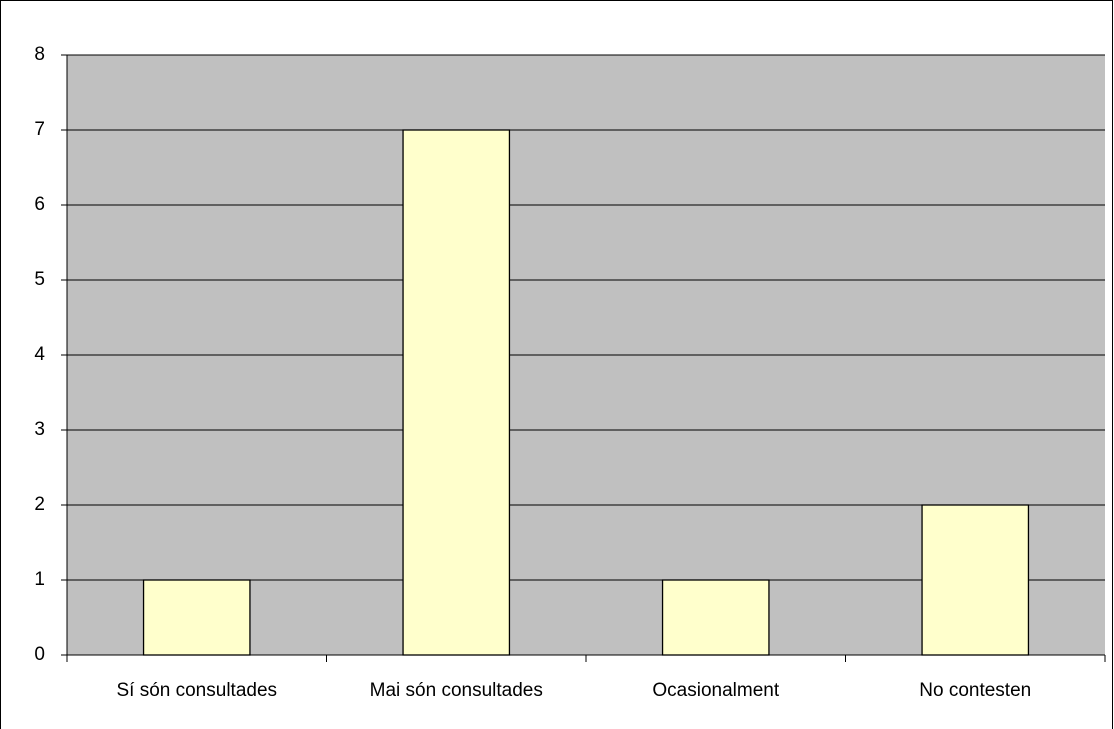 The image size is (1114, 729). Describe the element at coordinates (39, 279) in the screenshot. I see `y-tick-label: 5` at that location.